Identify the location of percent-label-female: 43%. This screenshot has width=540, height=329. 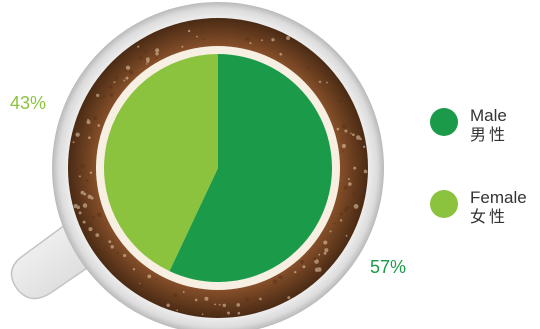
(28, 103).